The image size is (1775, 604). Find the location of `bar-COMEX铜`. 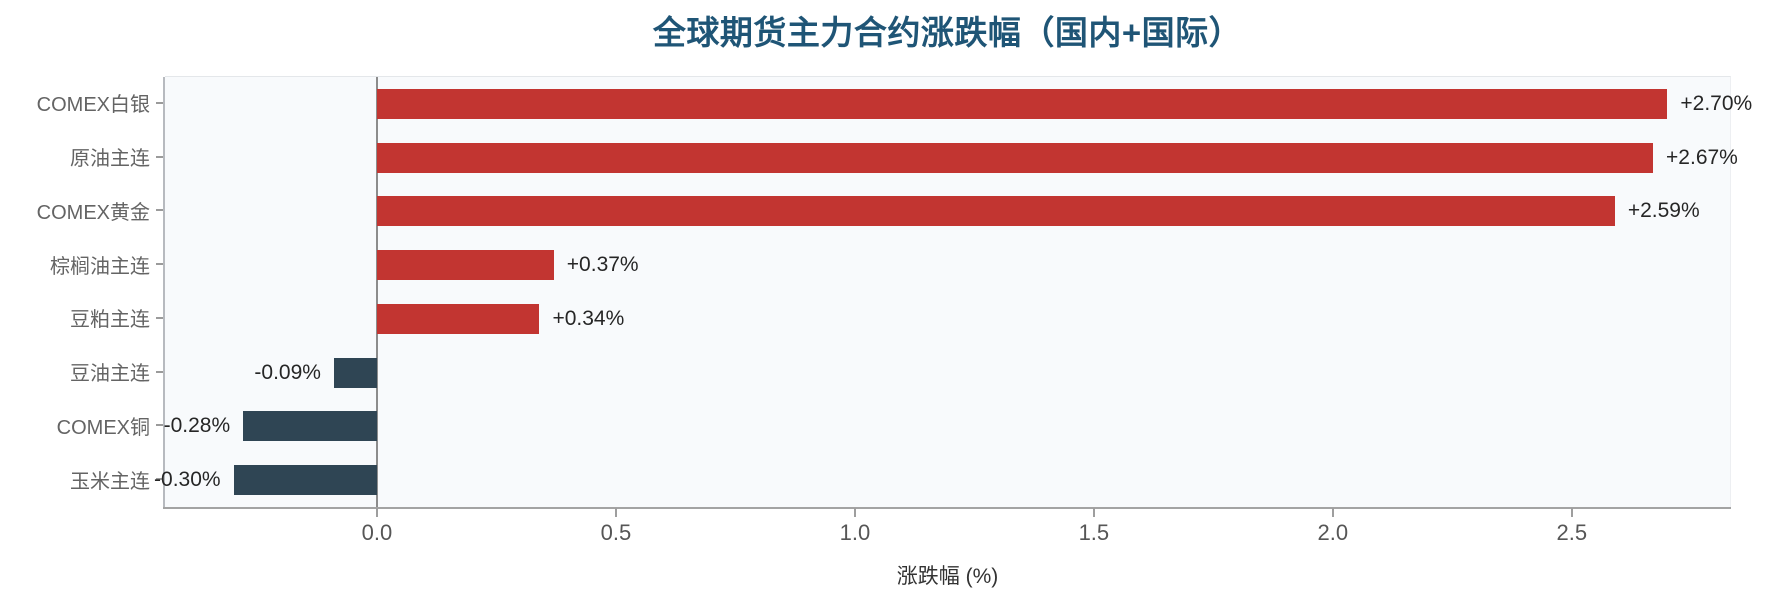

bar-COMEX铜 is located at coordinates (310, 426).